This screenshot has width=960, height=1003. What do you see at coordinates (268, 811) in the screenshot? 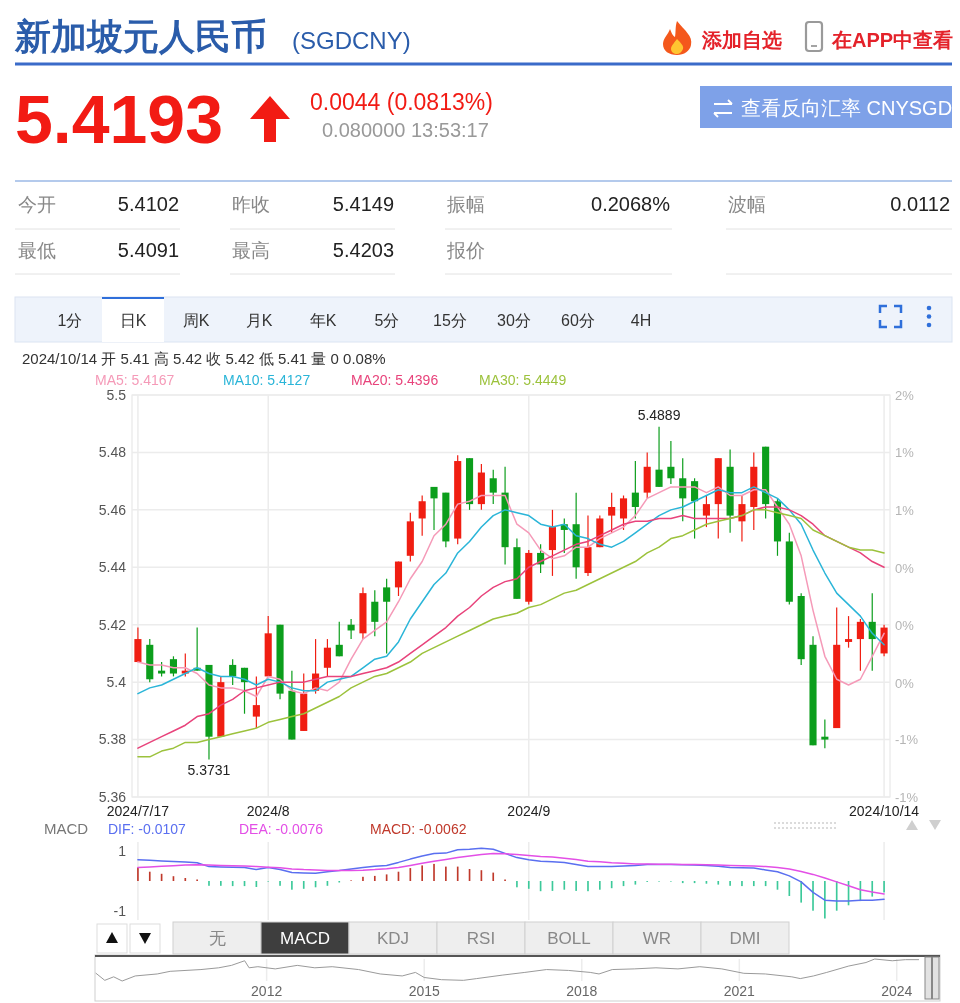
I see `x-tick-label: 2024/8` at bounding box center [268, 811].